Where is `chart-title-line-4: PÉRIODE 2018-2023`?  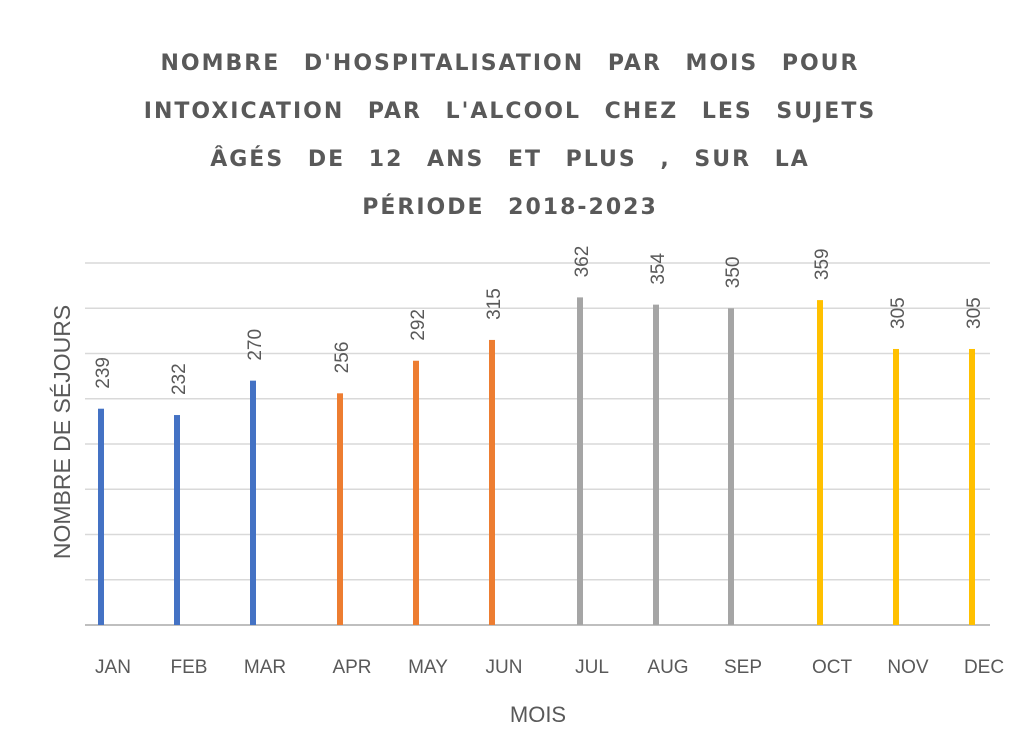 chart-title-line-4: PÉRIODE 2018-2023 is located at coordinates (510, 207).